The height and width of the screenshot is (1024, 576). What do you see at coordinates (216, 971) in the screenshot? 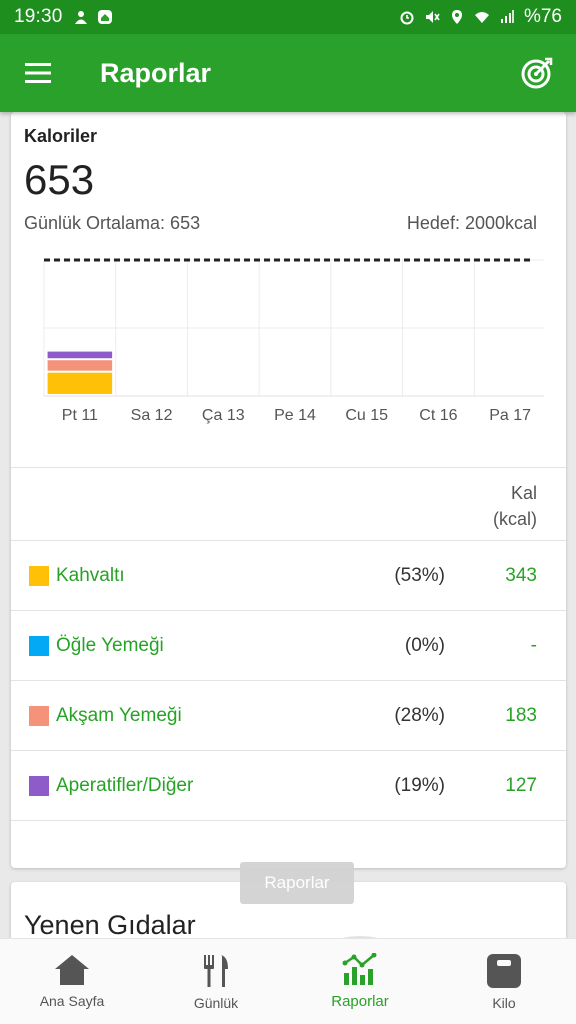
I see `fork-knife-icon` at bounding box center [216, 971].